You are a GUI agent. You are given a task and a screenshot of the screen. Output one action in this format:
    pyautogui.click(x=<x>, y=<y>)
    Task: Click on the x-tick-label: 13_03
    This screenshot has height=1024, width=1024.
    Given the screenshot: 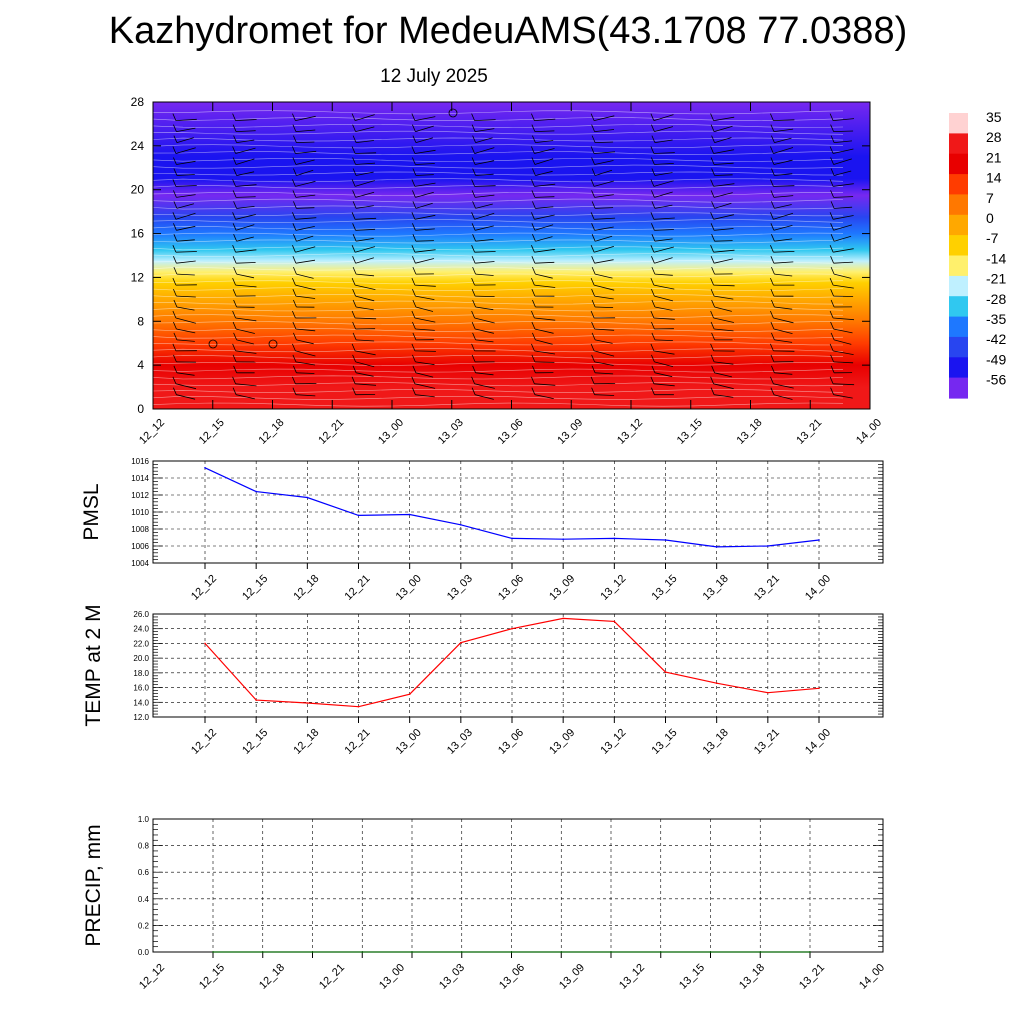 What is the action you would take?
    pyautogui.click(x=452, y=977)
    